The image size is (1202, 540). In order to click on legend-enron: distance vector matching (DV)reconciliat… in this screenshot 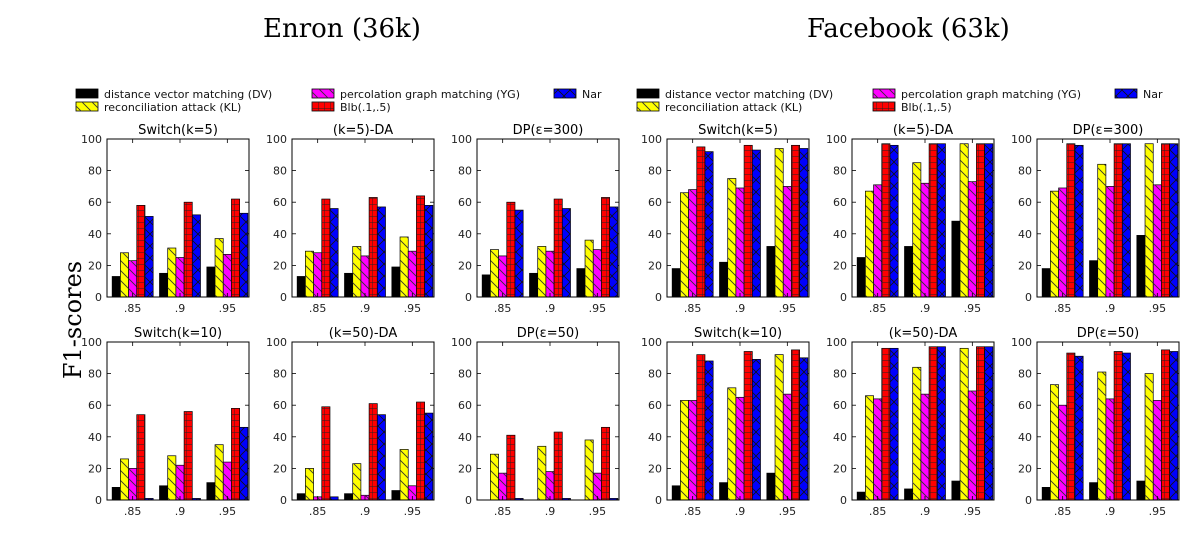, I will do `click(338, 101)`.